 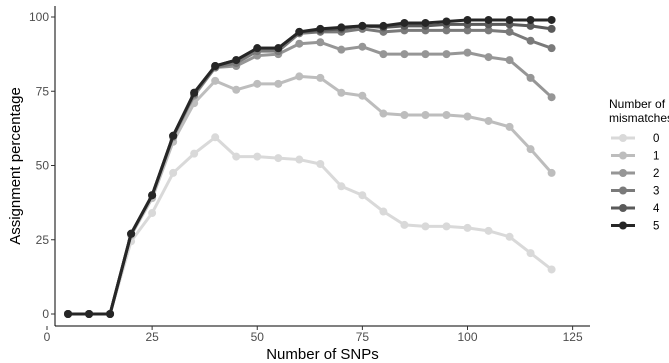 I want to click on legend-item-0: 0, so click(x=635, y=139).